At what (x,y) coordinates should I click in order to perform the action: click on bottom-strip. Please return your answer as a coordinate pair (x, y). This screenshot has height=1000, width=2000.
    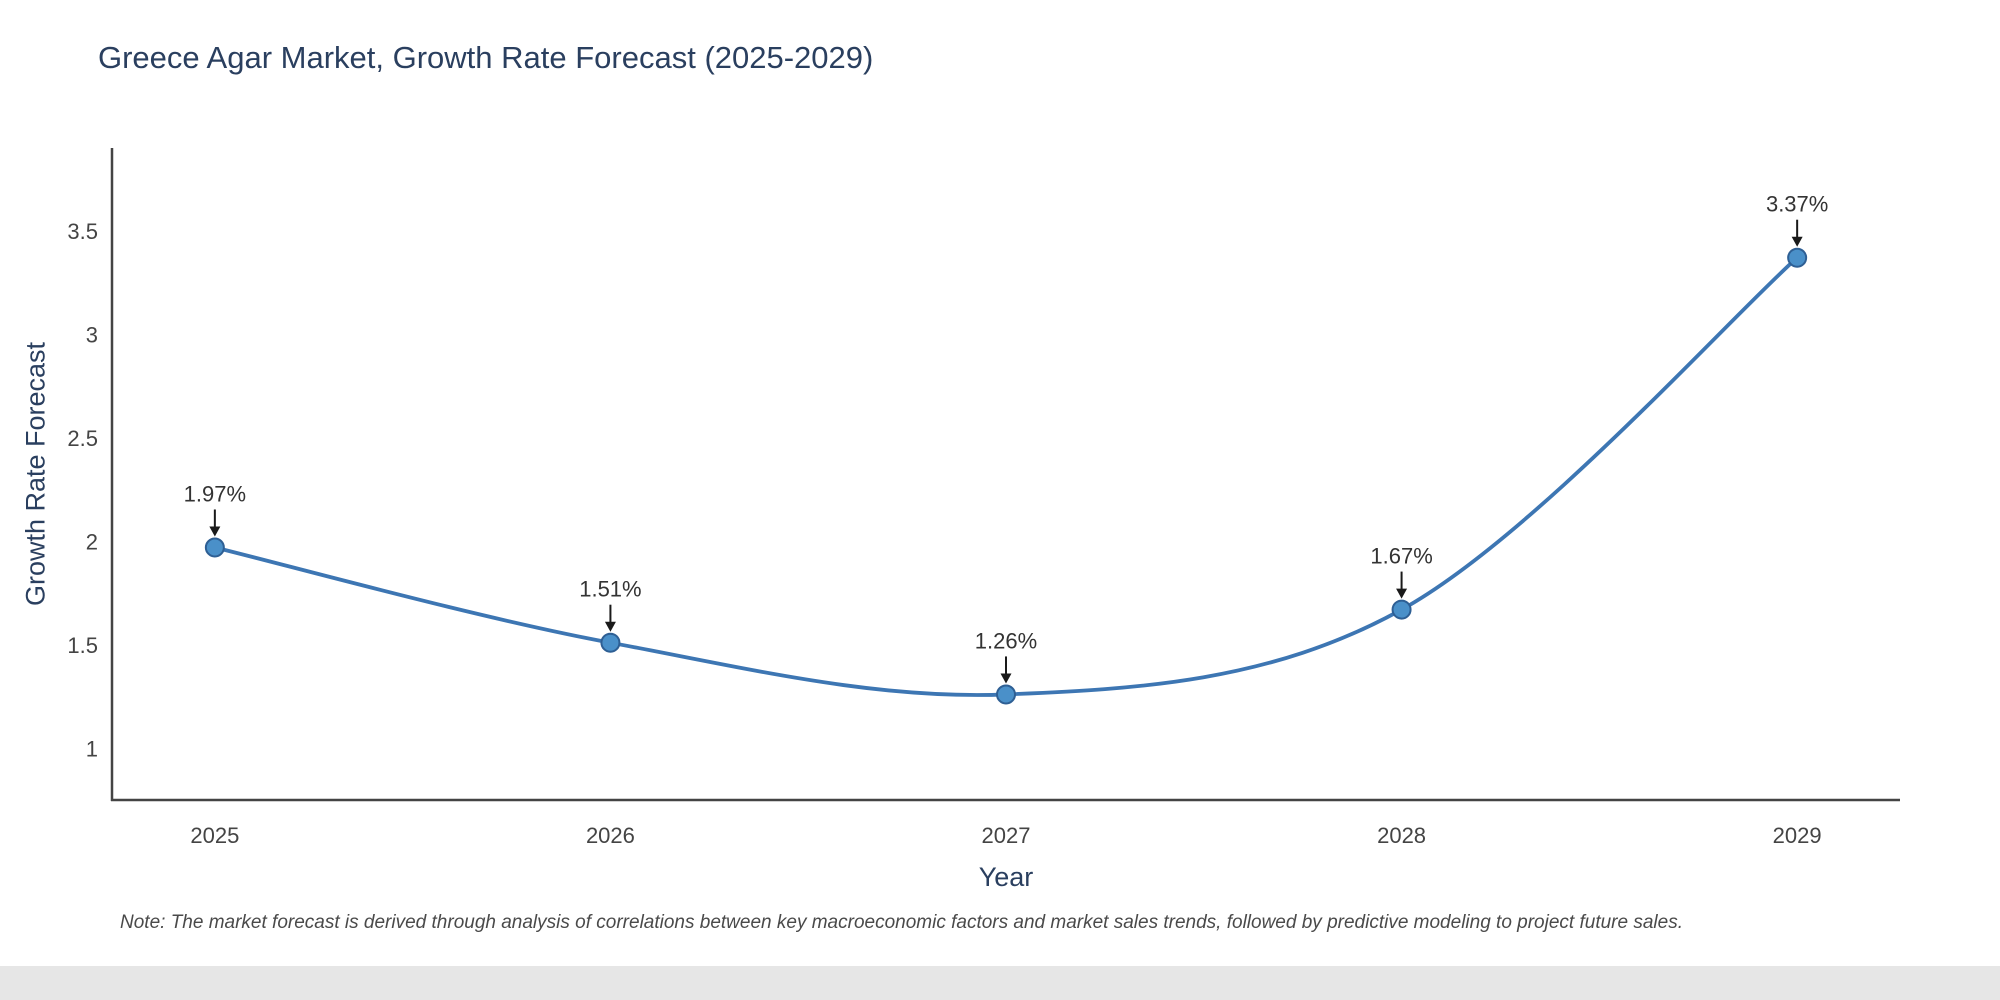
    Looking at the image, I should click on (1000, 983).